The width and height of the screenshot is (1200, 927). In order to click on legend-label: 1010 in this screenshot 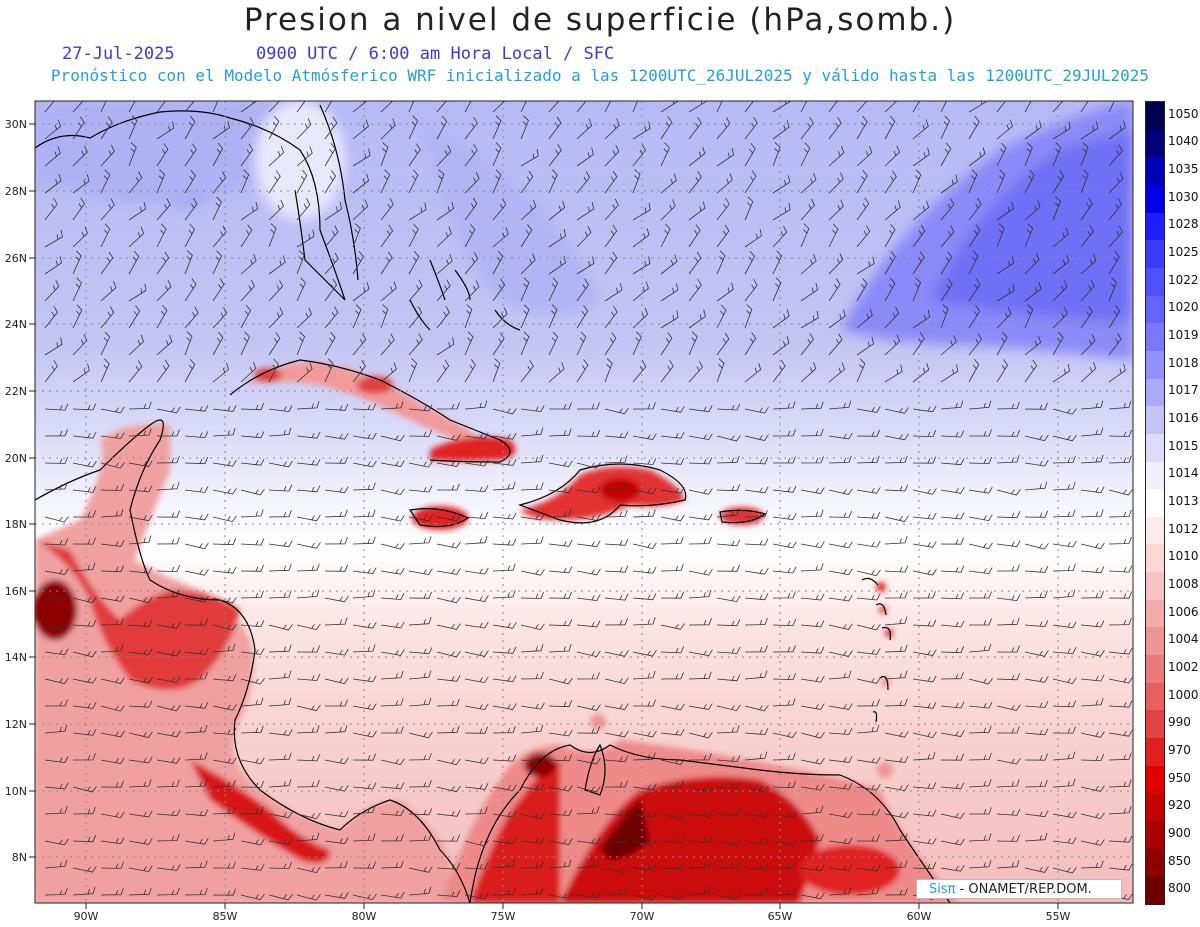, I will do `click(1183, 556)`.